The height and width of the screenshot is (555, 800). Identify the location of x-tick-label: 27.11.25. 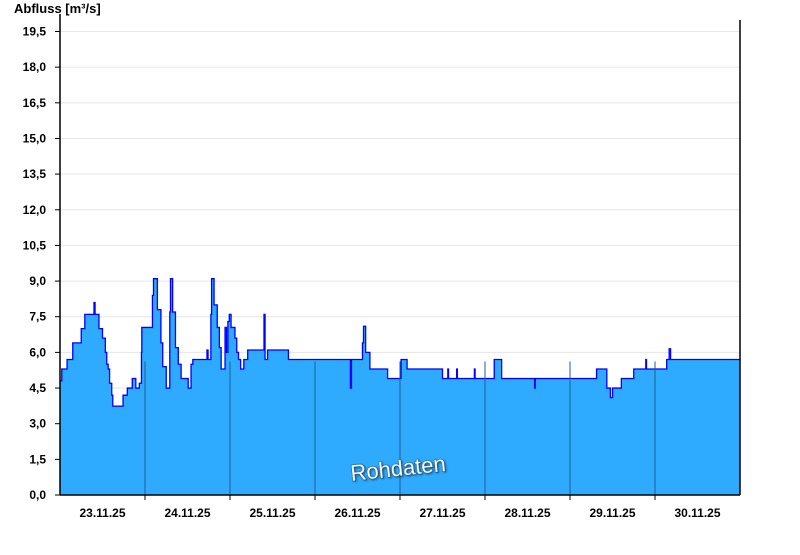
(442, 513).